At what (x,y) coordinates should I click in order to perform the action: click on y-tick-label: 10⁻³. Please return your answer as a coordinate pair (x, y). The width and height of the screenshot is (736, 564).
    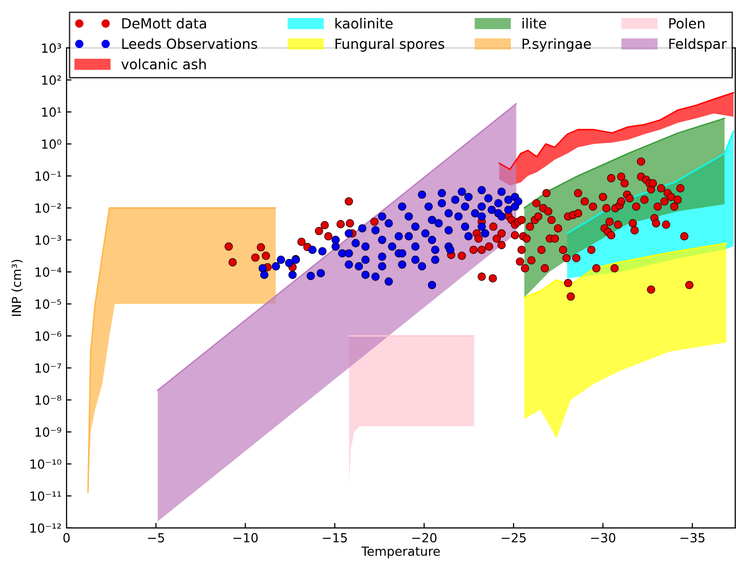
    Looking at the image, I should click on (49, 240).